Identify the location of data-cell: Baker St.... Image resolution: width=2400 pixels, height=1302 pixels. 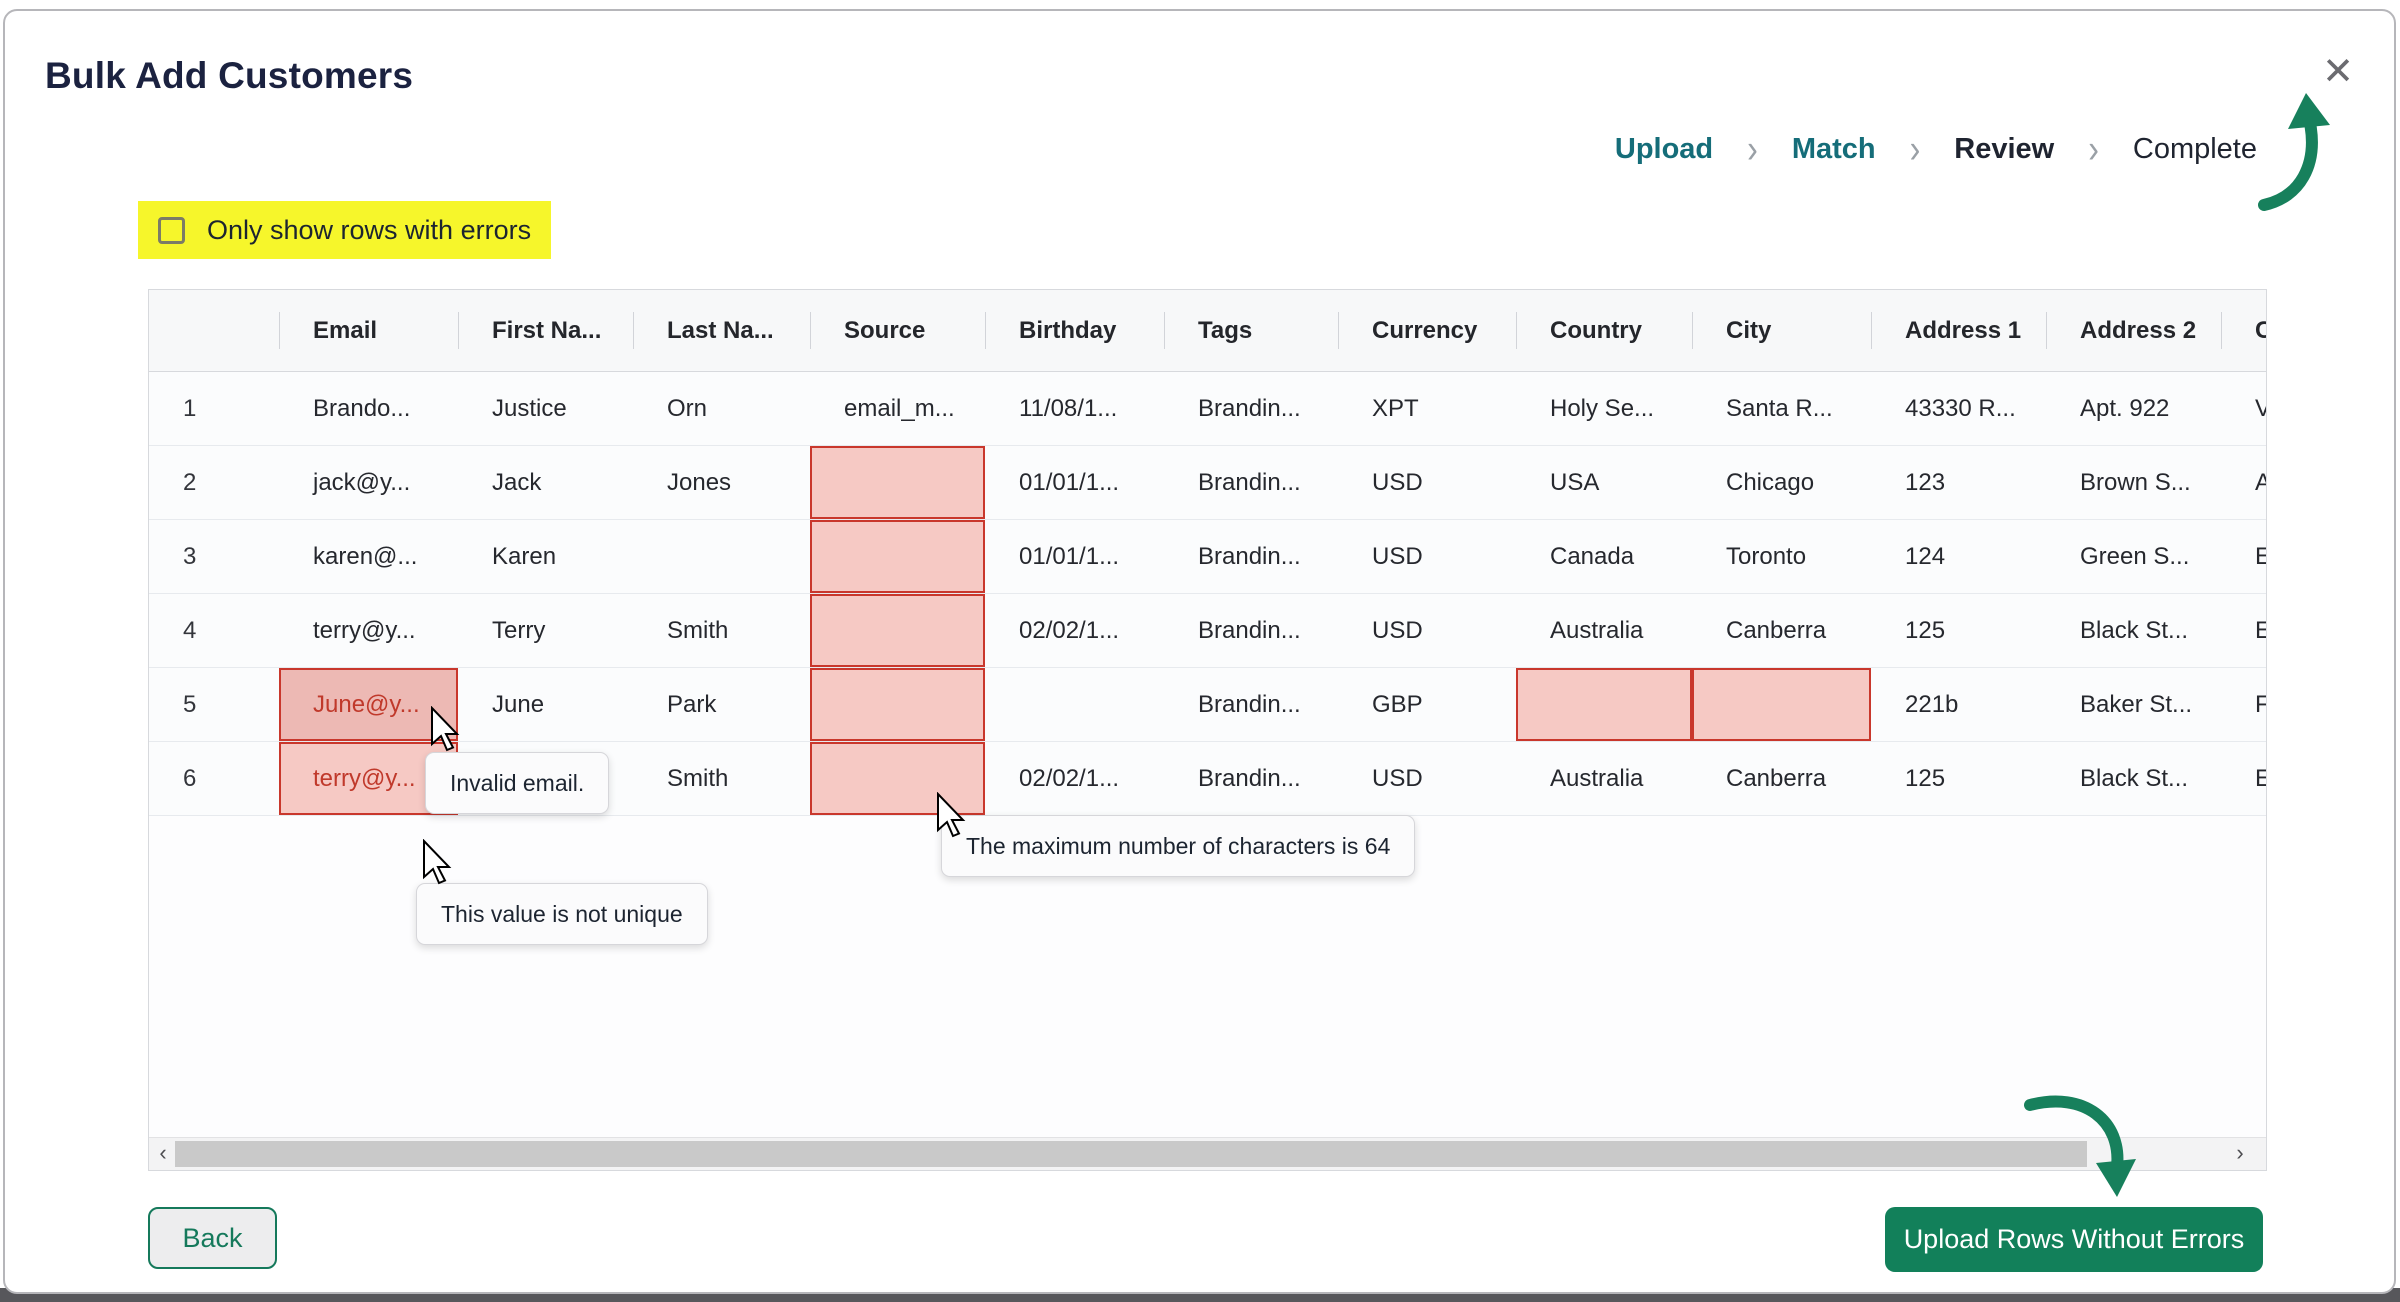
(2133, 705).